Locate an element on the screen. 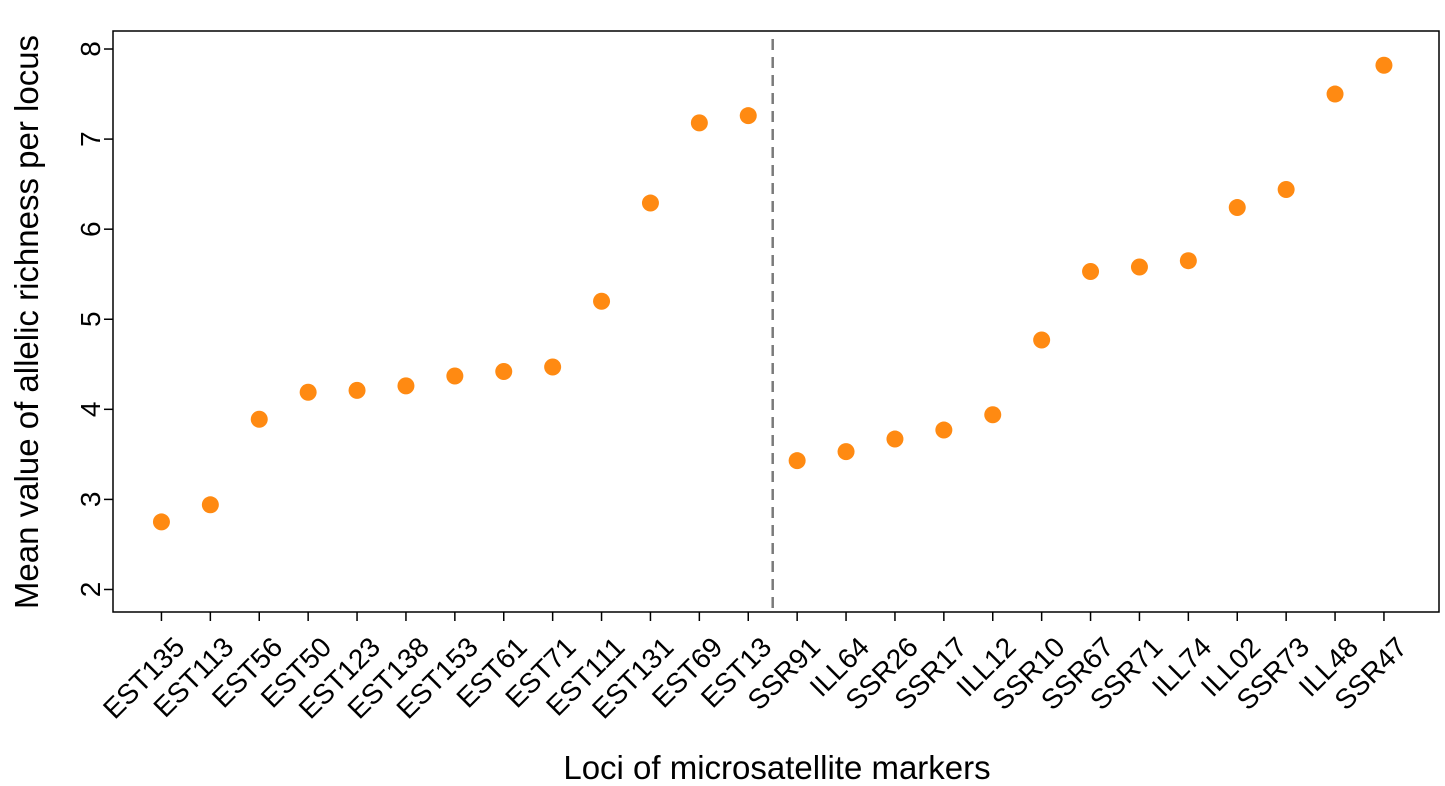 Image resolution: width=1445 pixels, height=786 pixels. y-ticks: 2 3 4 5 6 7 8 is located at coordinates (94, 319).